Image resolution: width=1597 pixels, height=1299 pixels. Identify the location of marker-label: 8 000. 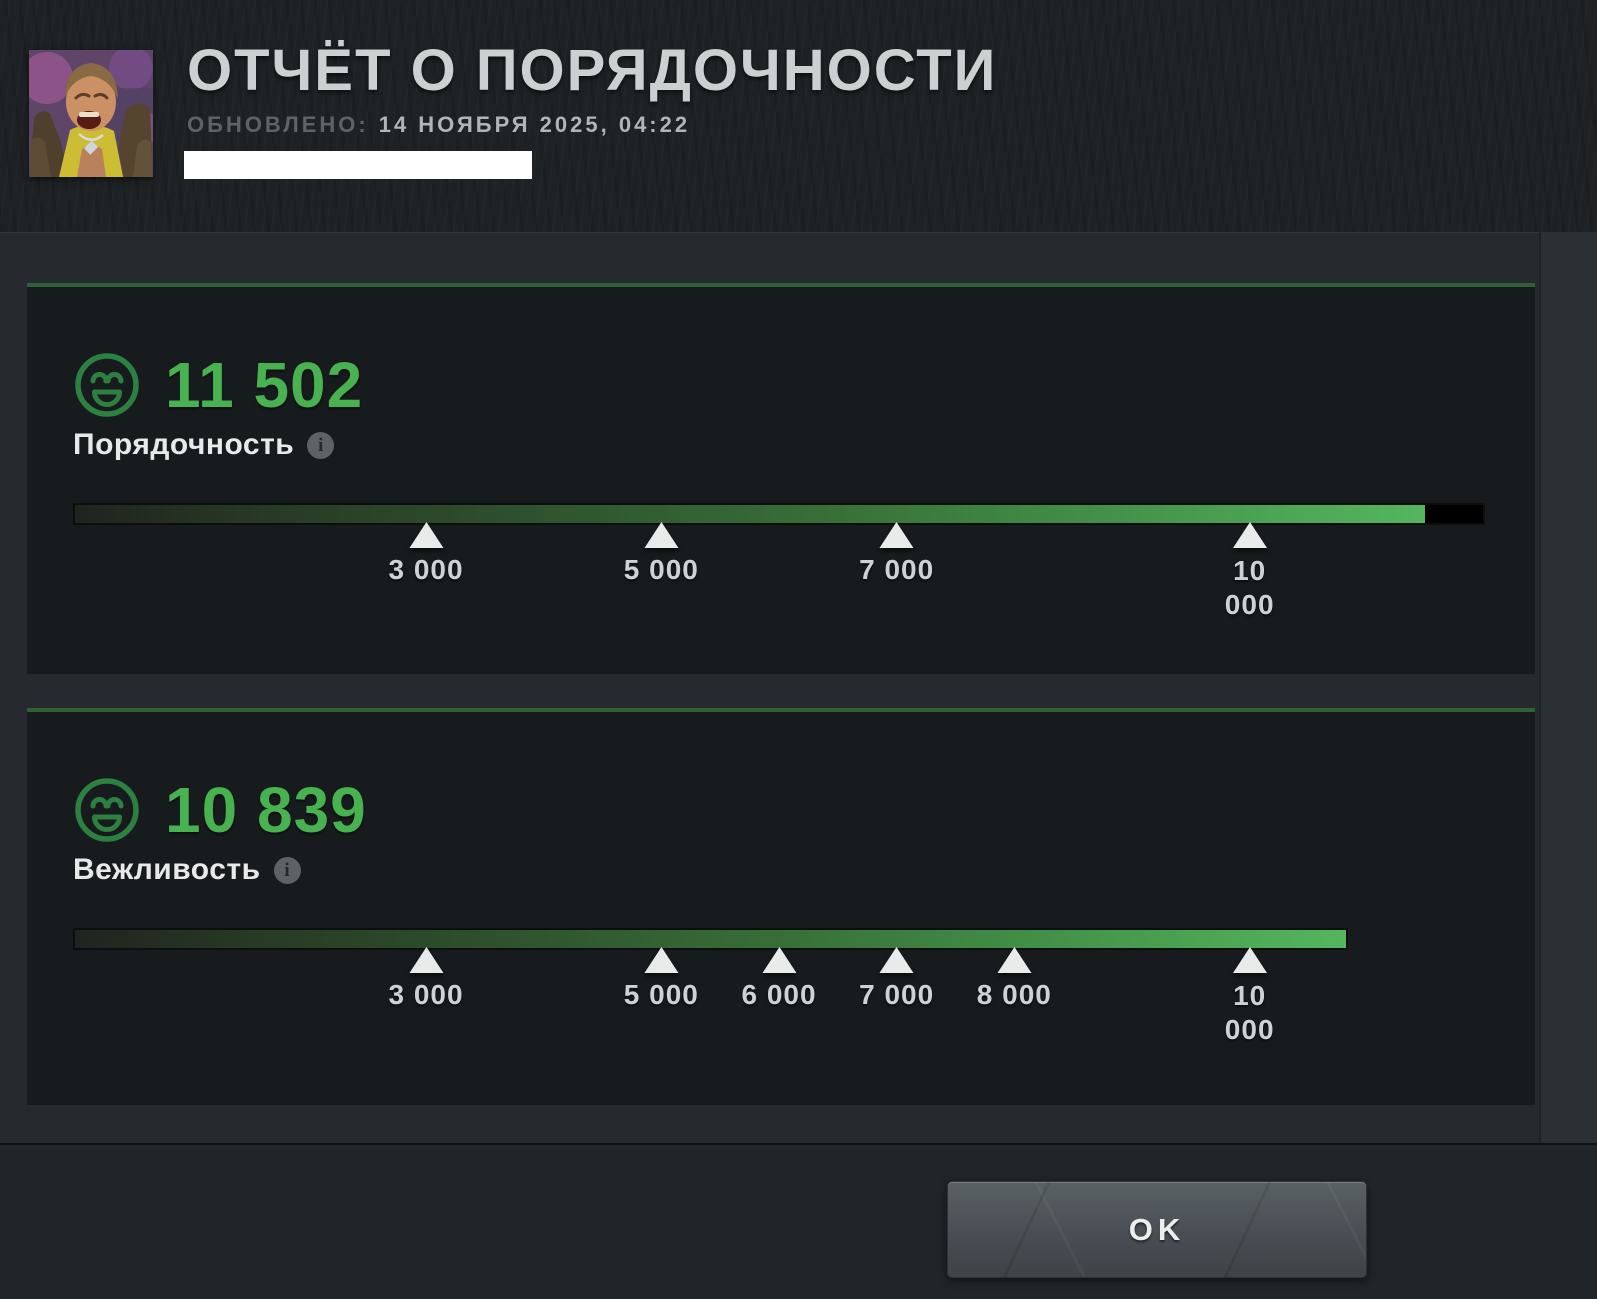
(1014, 994).